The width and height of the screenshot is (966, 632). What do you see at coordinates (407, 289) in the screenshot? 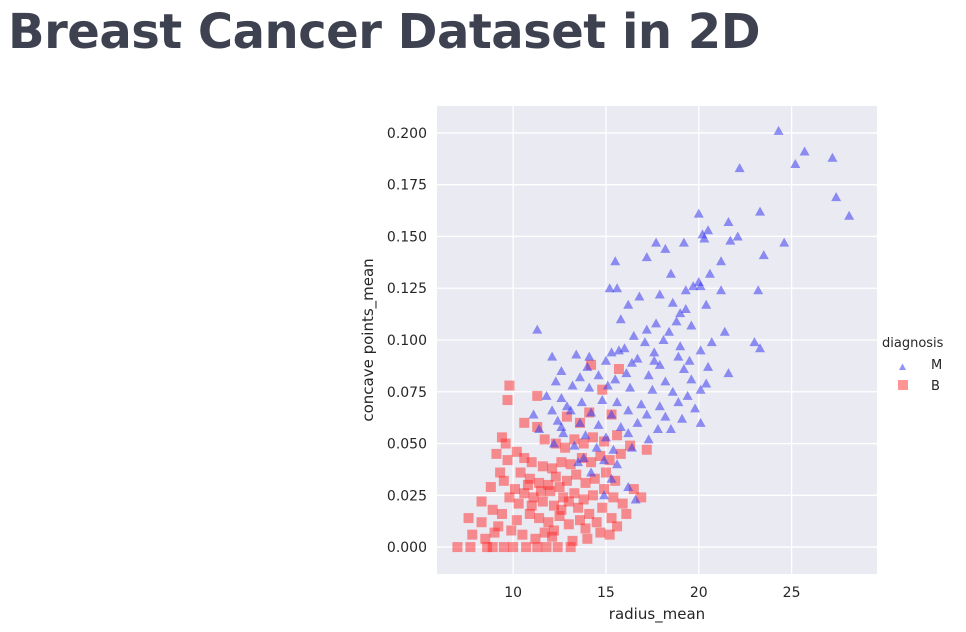
I see `y-tick-label: 0.125` at bounding box center [407, 289].